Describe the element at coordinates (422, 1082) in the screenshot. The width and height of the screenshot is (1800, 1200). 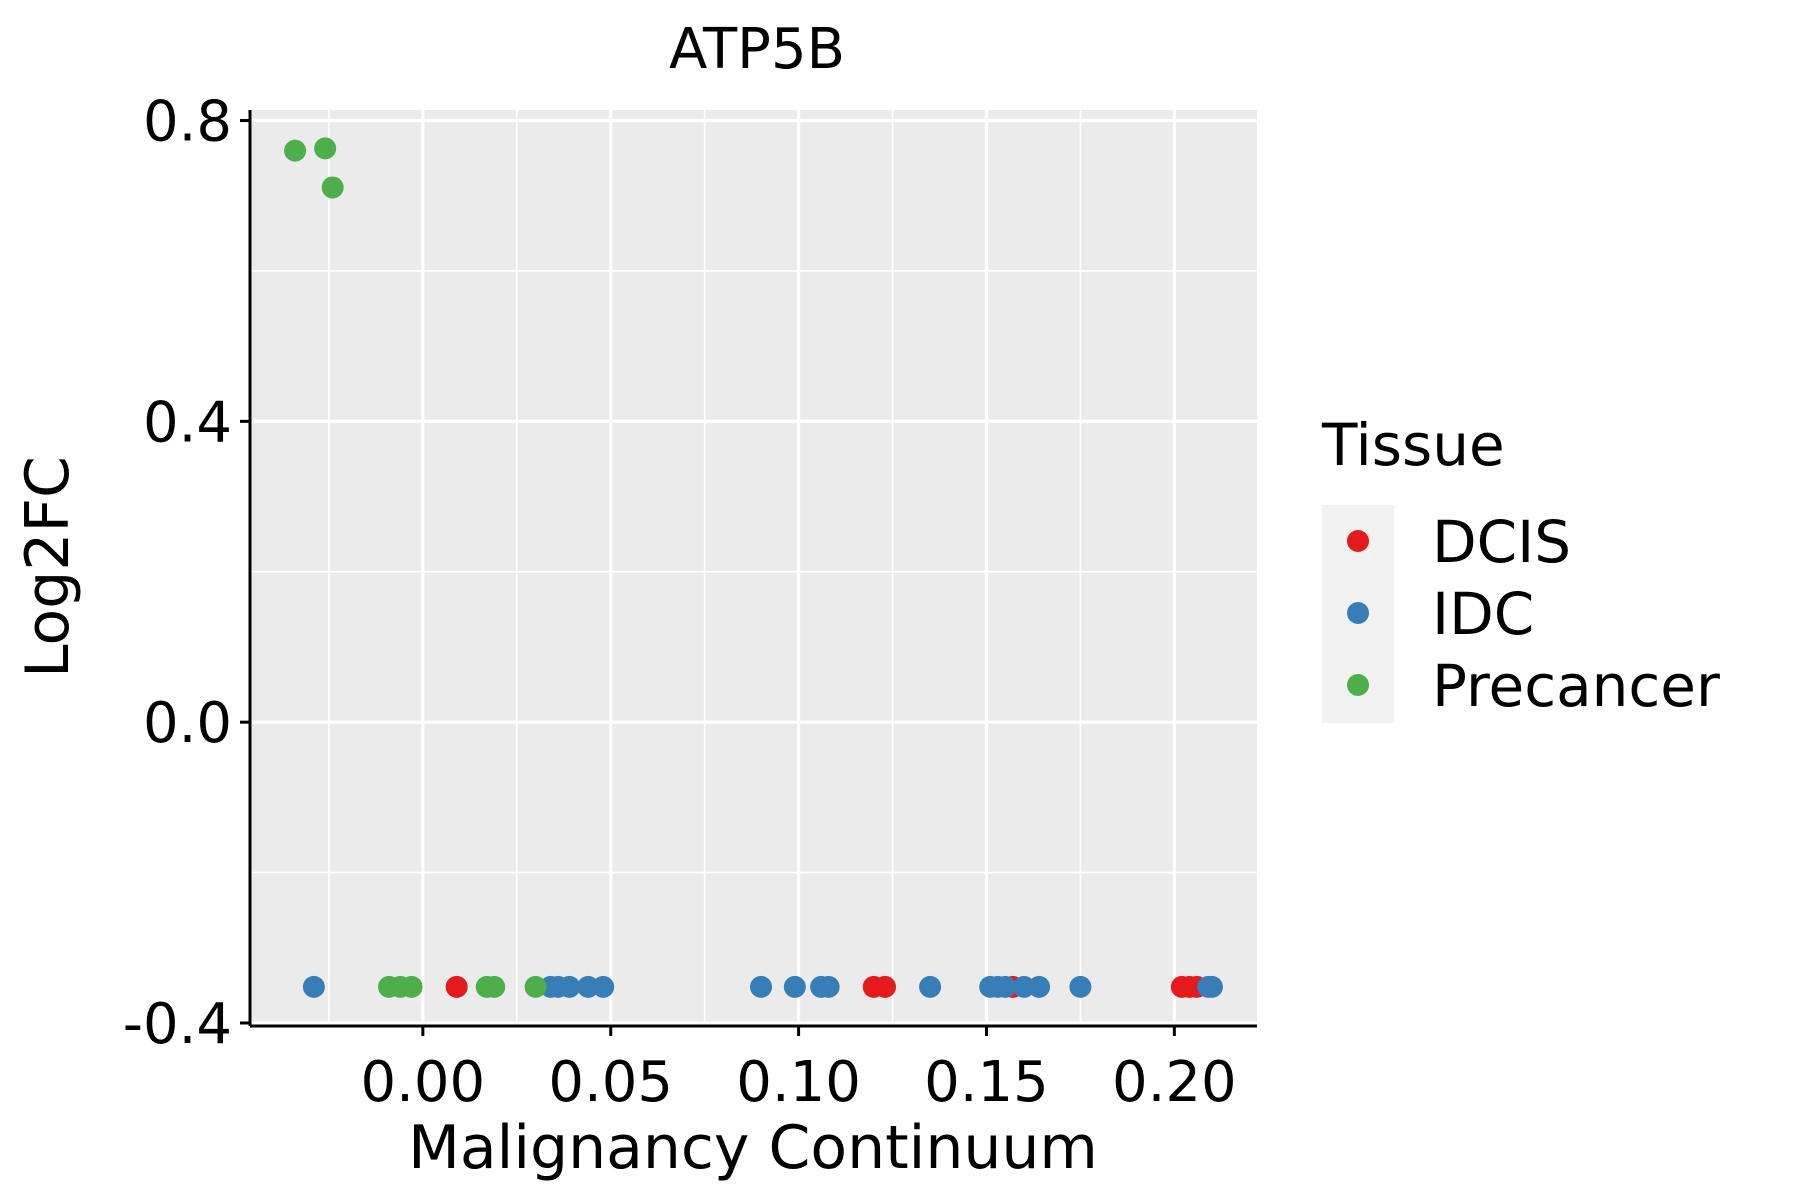
I see `x-tick-label: 0.00` at that location.